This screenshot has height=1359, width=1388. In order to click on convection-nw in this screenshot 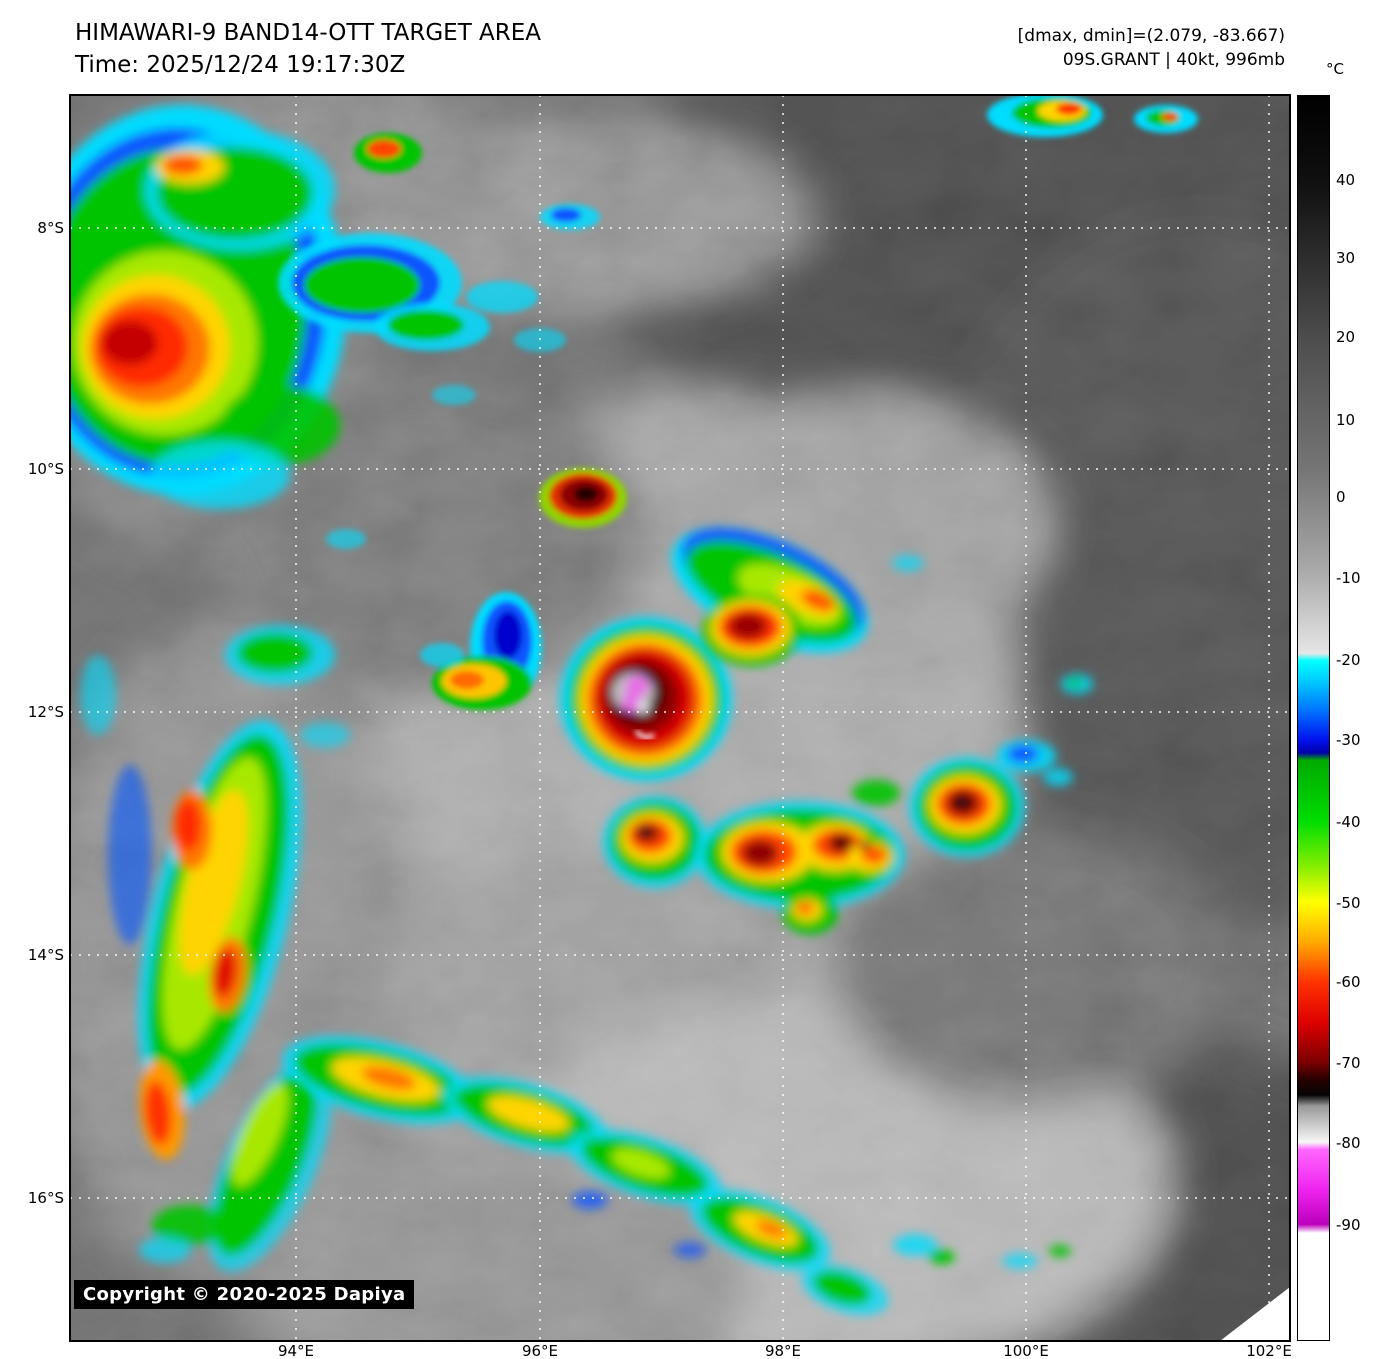, I will do `click(208, 307)`.